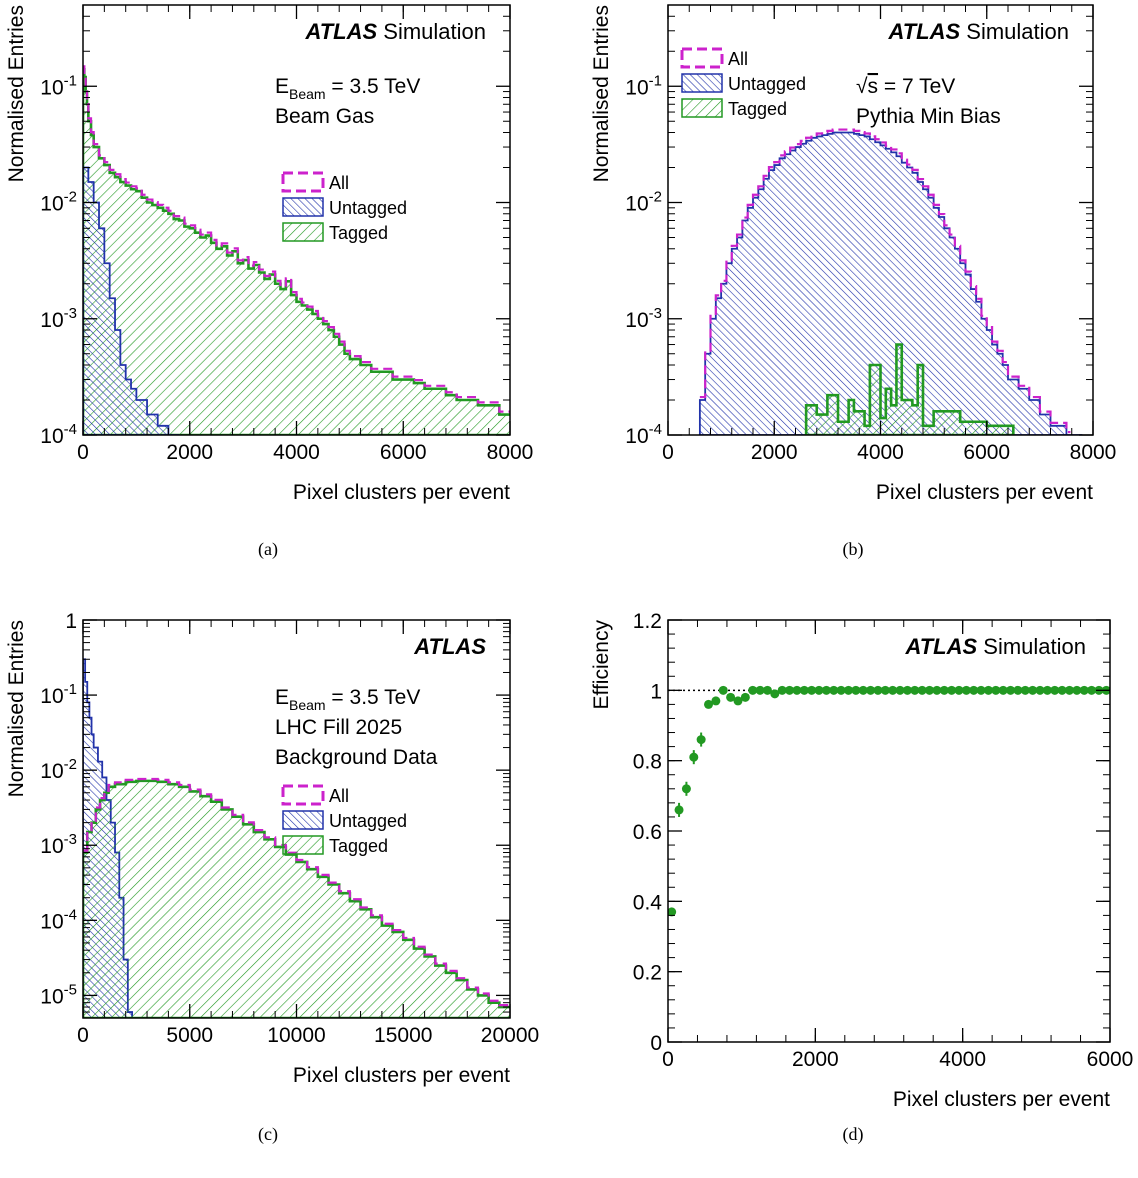  What do you see at coordinates (647, 832) in the screenshot?
I see `y-tick-label: 0.6` at bounding box center [647, 832].